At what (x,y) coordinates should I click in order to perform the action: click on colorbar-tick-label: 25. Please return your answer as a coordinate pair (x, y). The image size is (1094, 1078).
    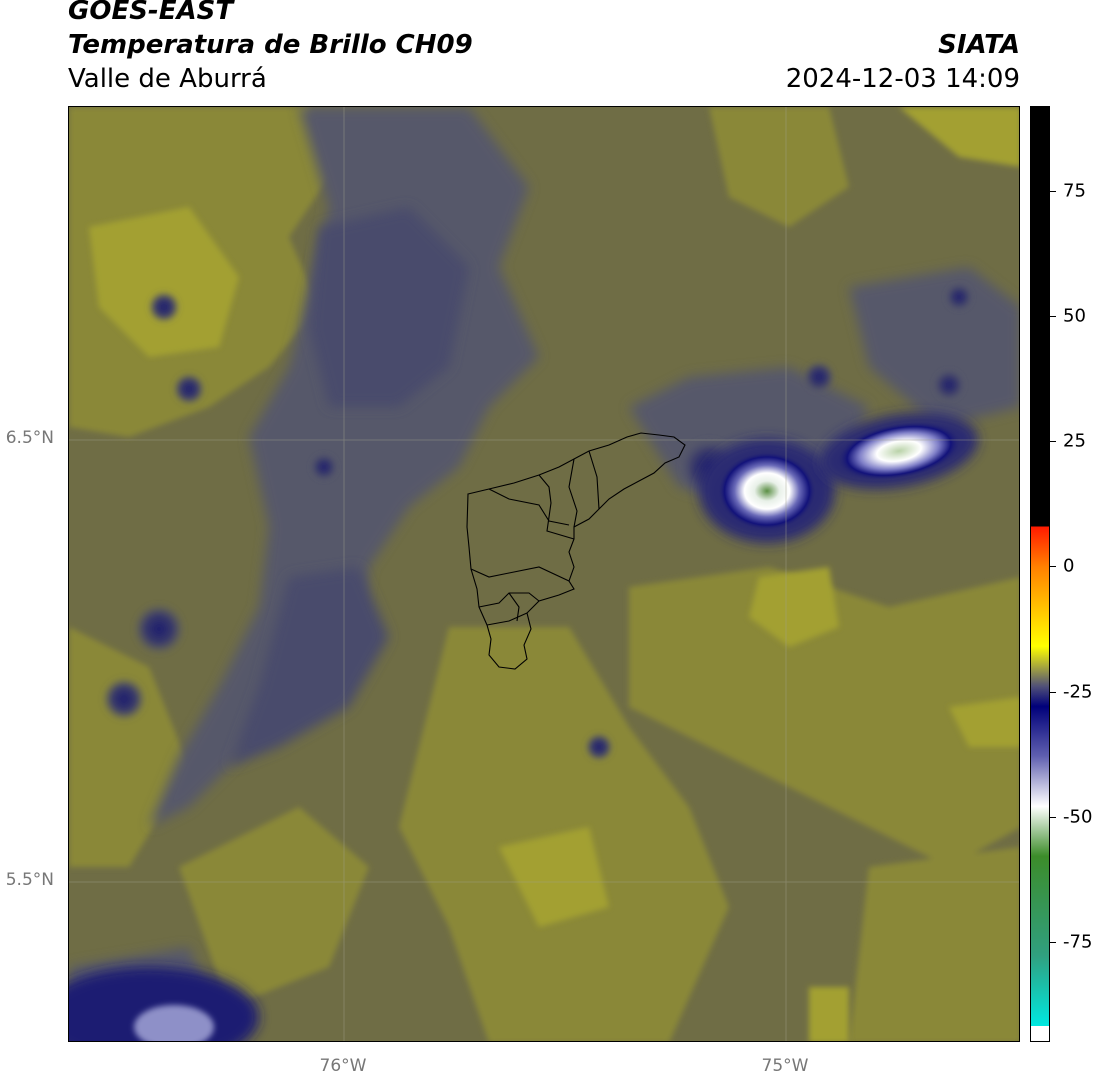
    Looking at the image, I should click on (1074, 441).